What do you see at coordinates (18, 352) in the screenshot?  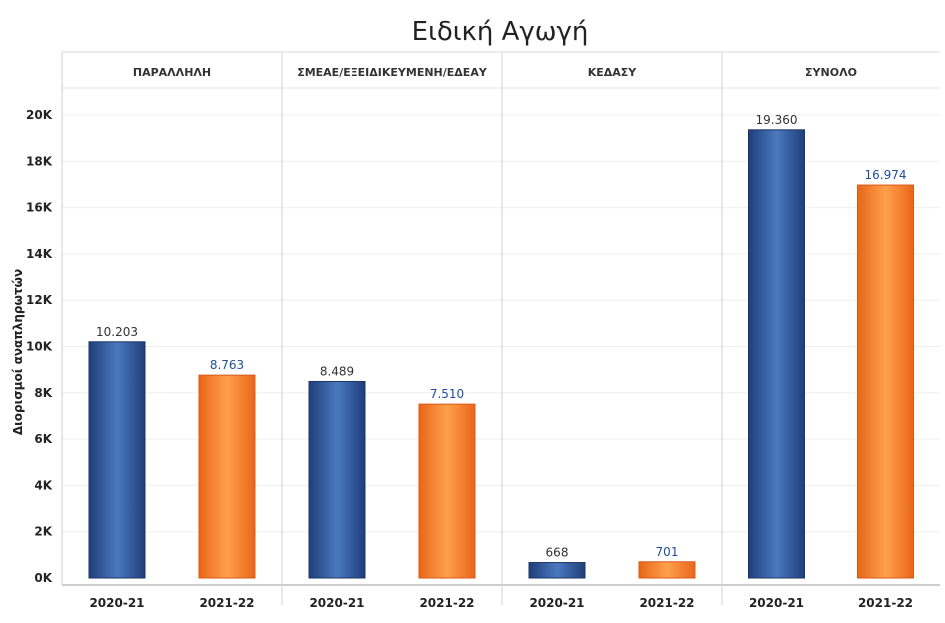 I see `y-axis-title: Διορισμοί αναπληρωτών` at bounding box center [18, 352].